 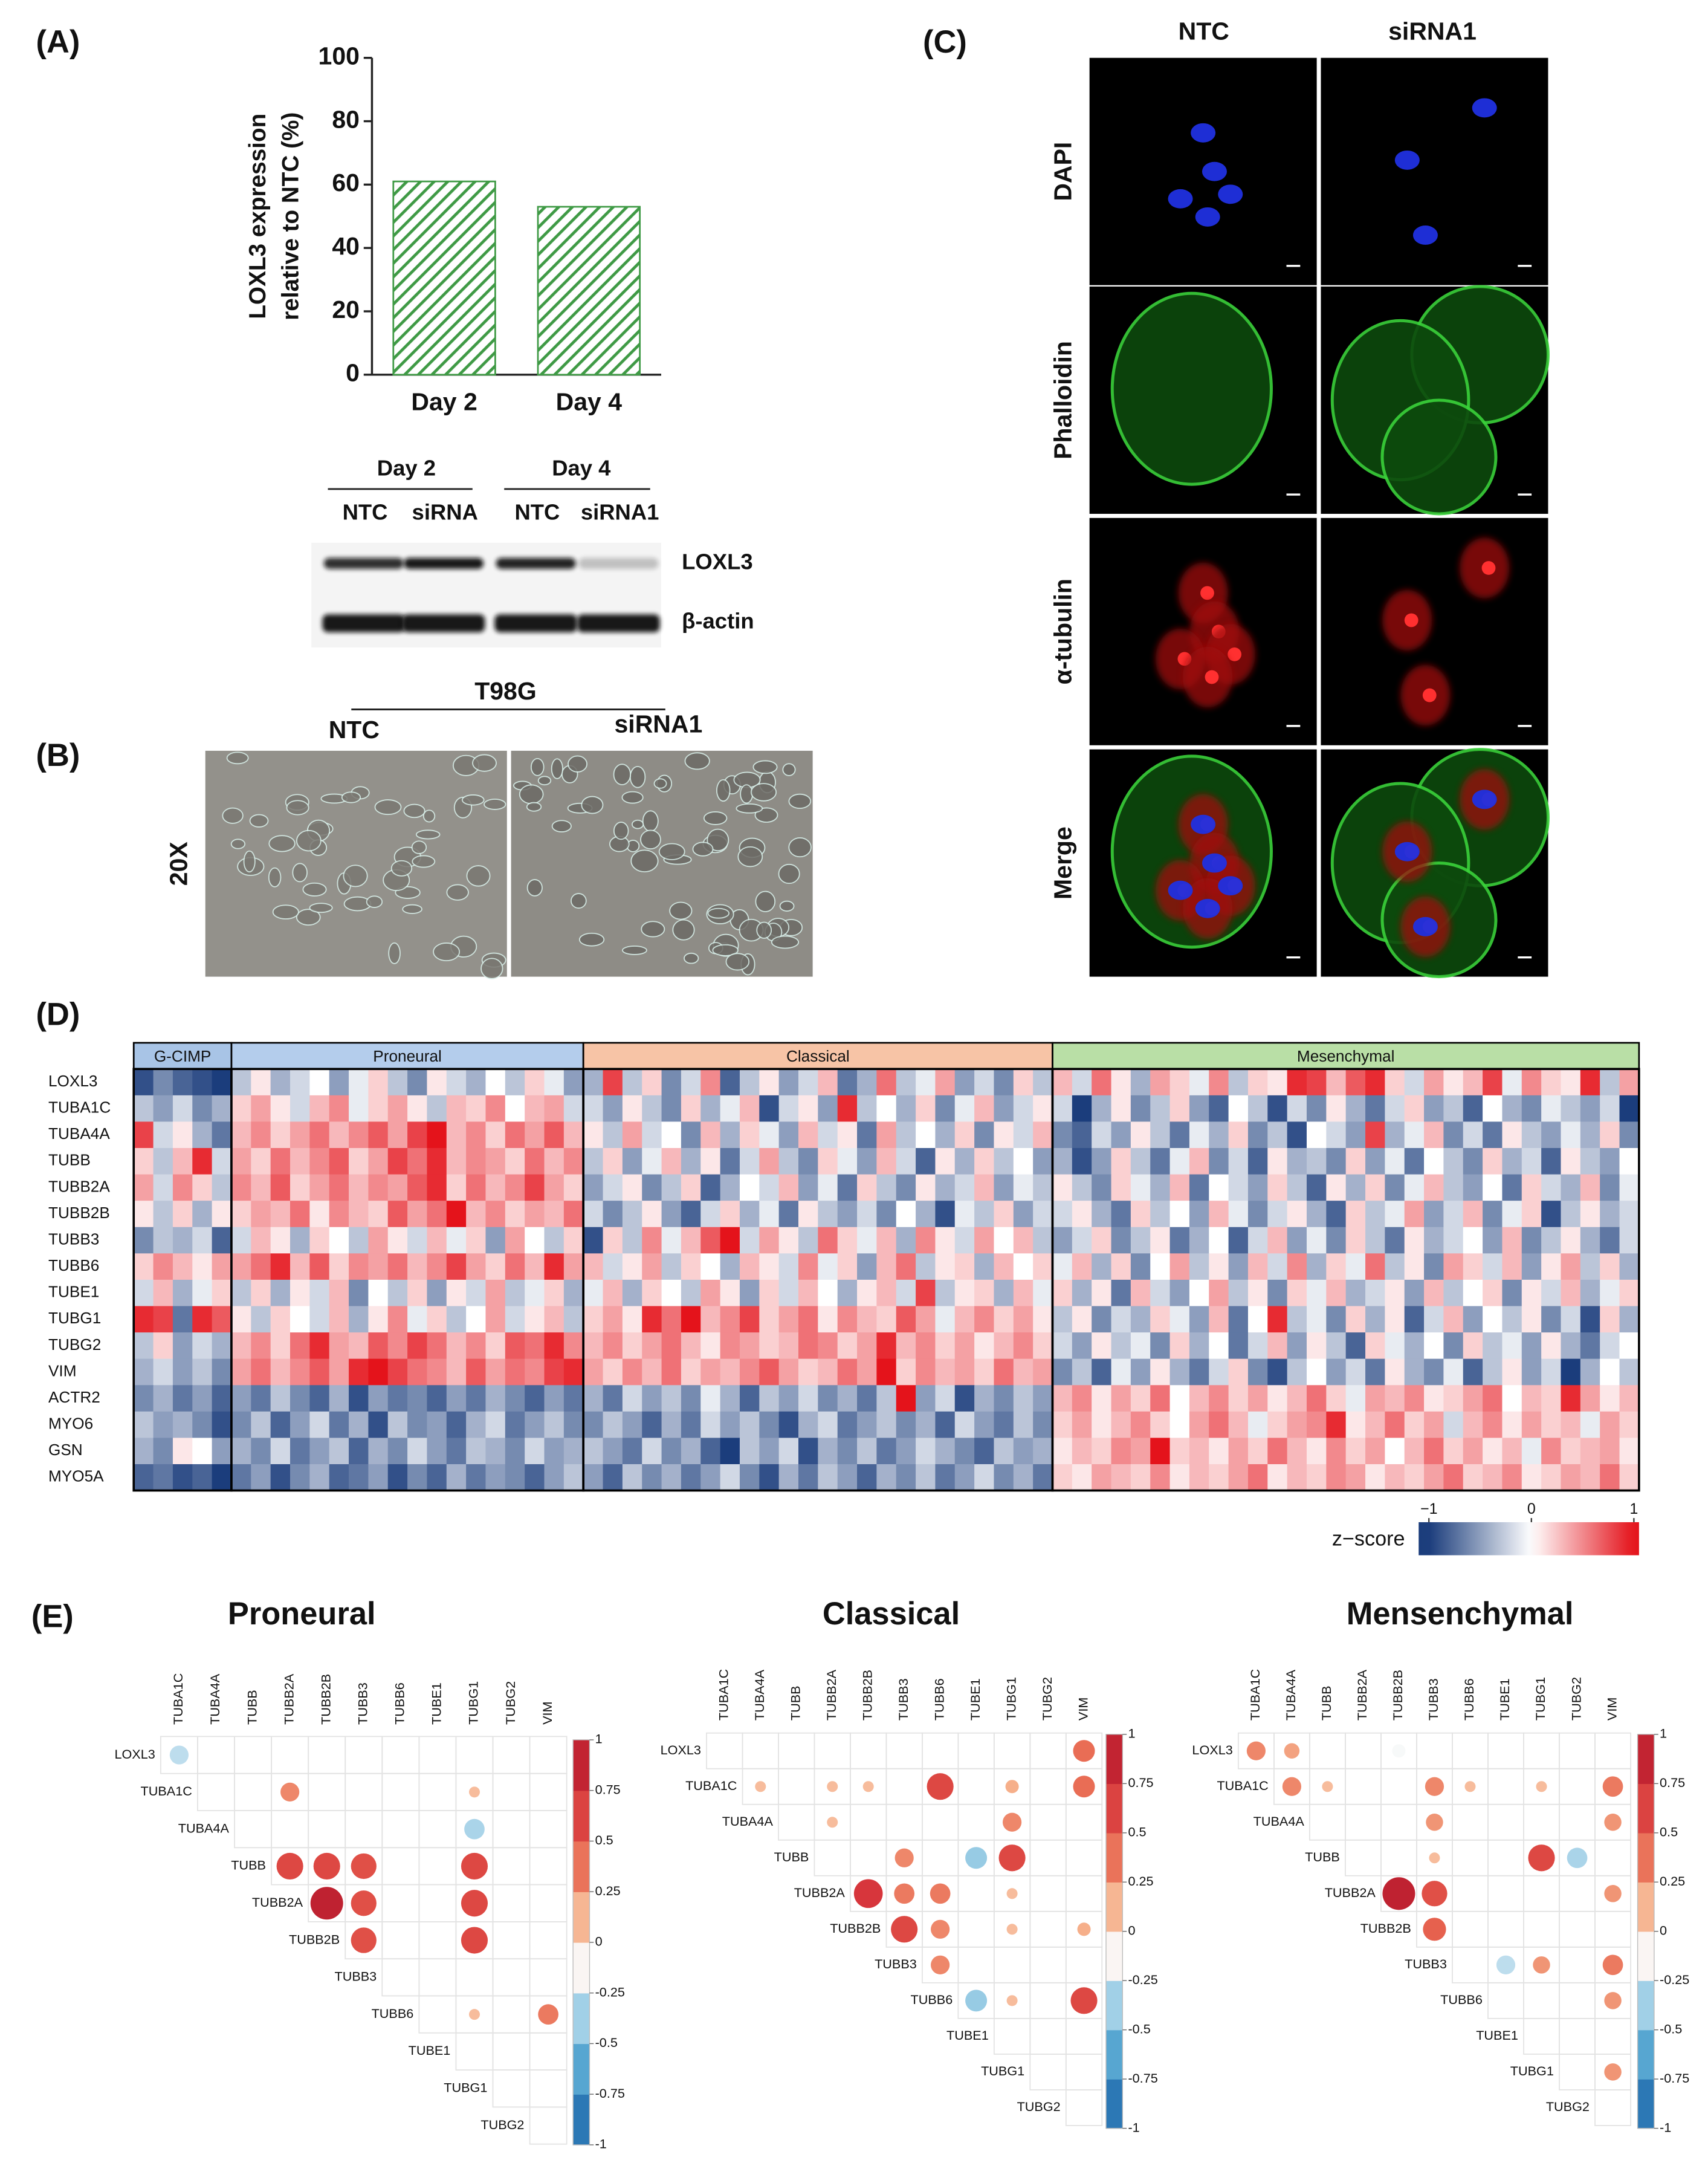 What do you see at coordinates (58, 42) in the screenshot?
I see `panel-label: (A)` at bounding box center [58, 42].